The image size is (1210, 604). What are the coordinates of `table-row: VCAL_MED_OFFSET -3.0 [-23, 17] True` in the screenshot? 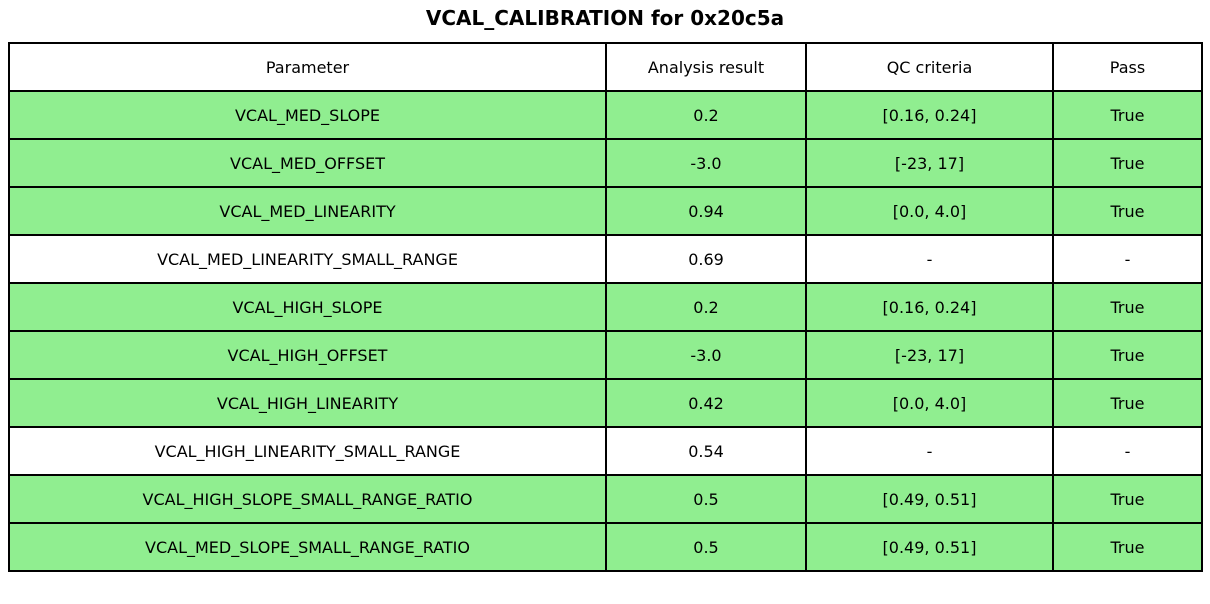 It's located at (605, 163).